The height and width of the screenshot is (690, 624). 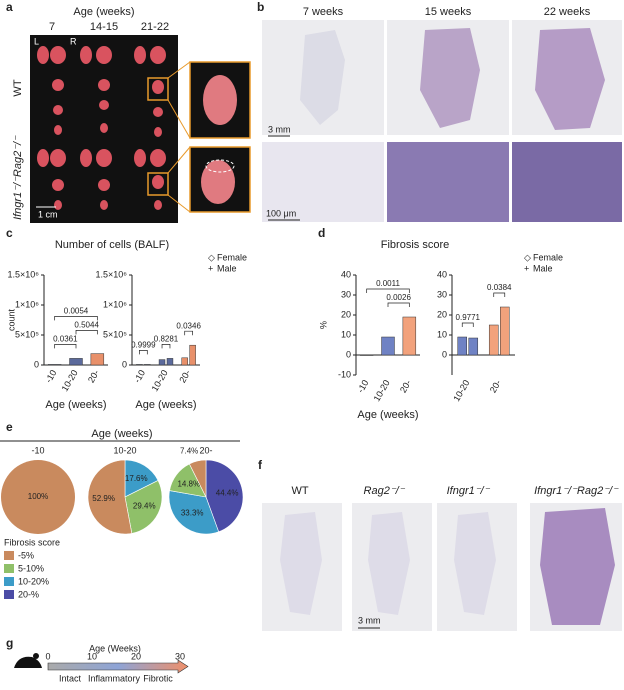 What do you see at coordinates (112, 274) in the screenshot?
I see `y-tick-label: 1.5×10⁶` at bounding box center [112, 274].